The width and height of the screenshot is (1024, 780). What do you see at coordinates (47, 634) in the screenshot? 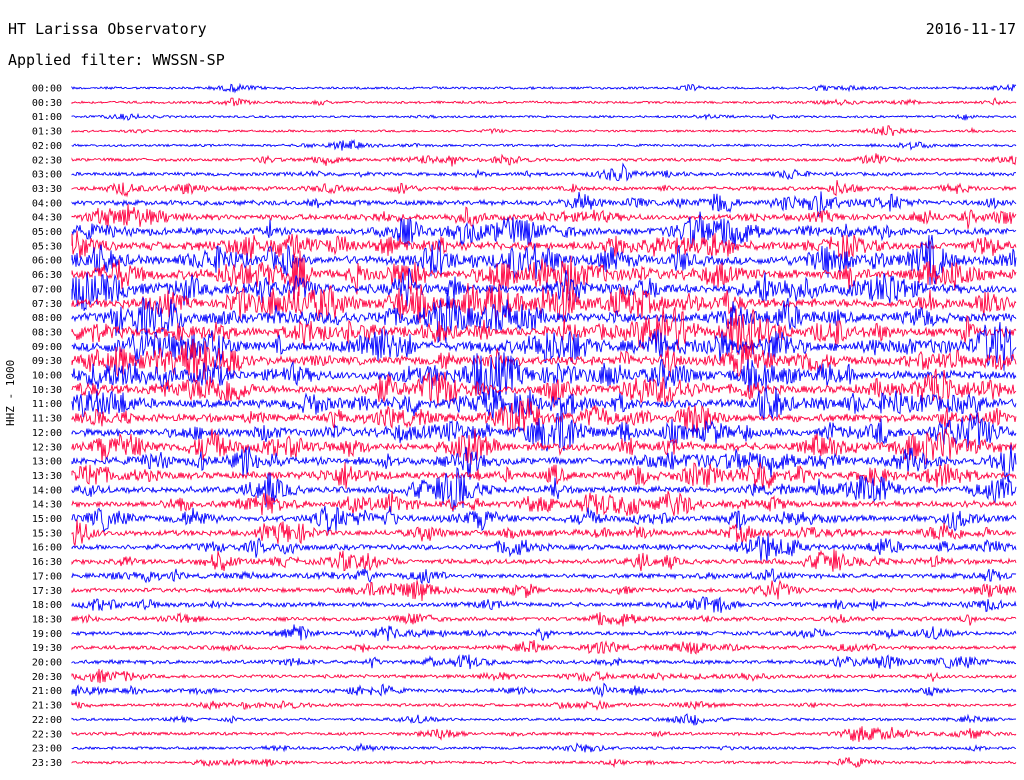
I see `row-label-1900: 19:00` at bounding box center [47, 634].